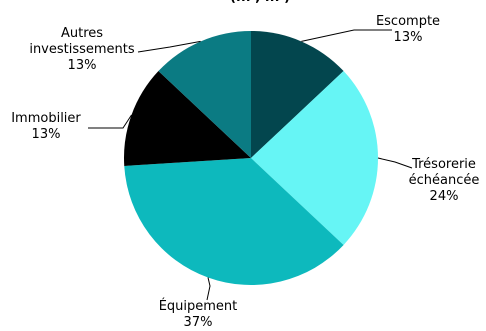 The width and height of the screenshot is (486, 331). I want to click on slice-value-immobilier: 13%, so click(46, 134).